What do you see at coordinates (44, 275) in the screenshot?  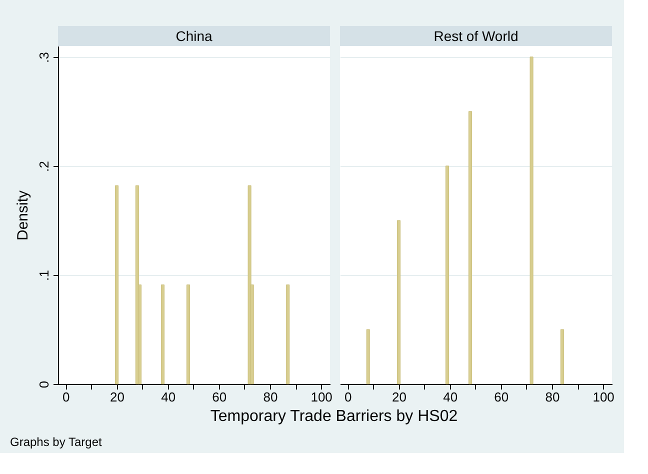 I see `y-tick-label: .1` at bounding box center [44, 275].